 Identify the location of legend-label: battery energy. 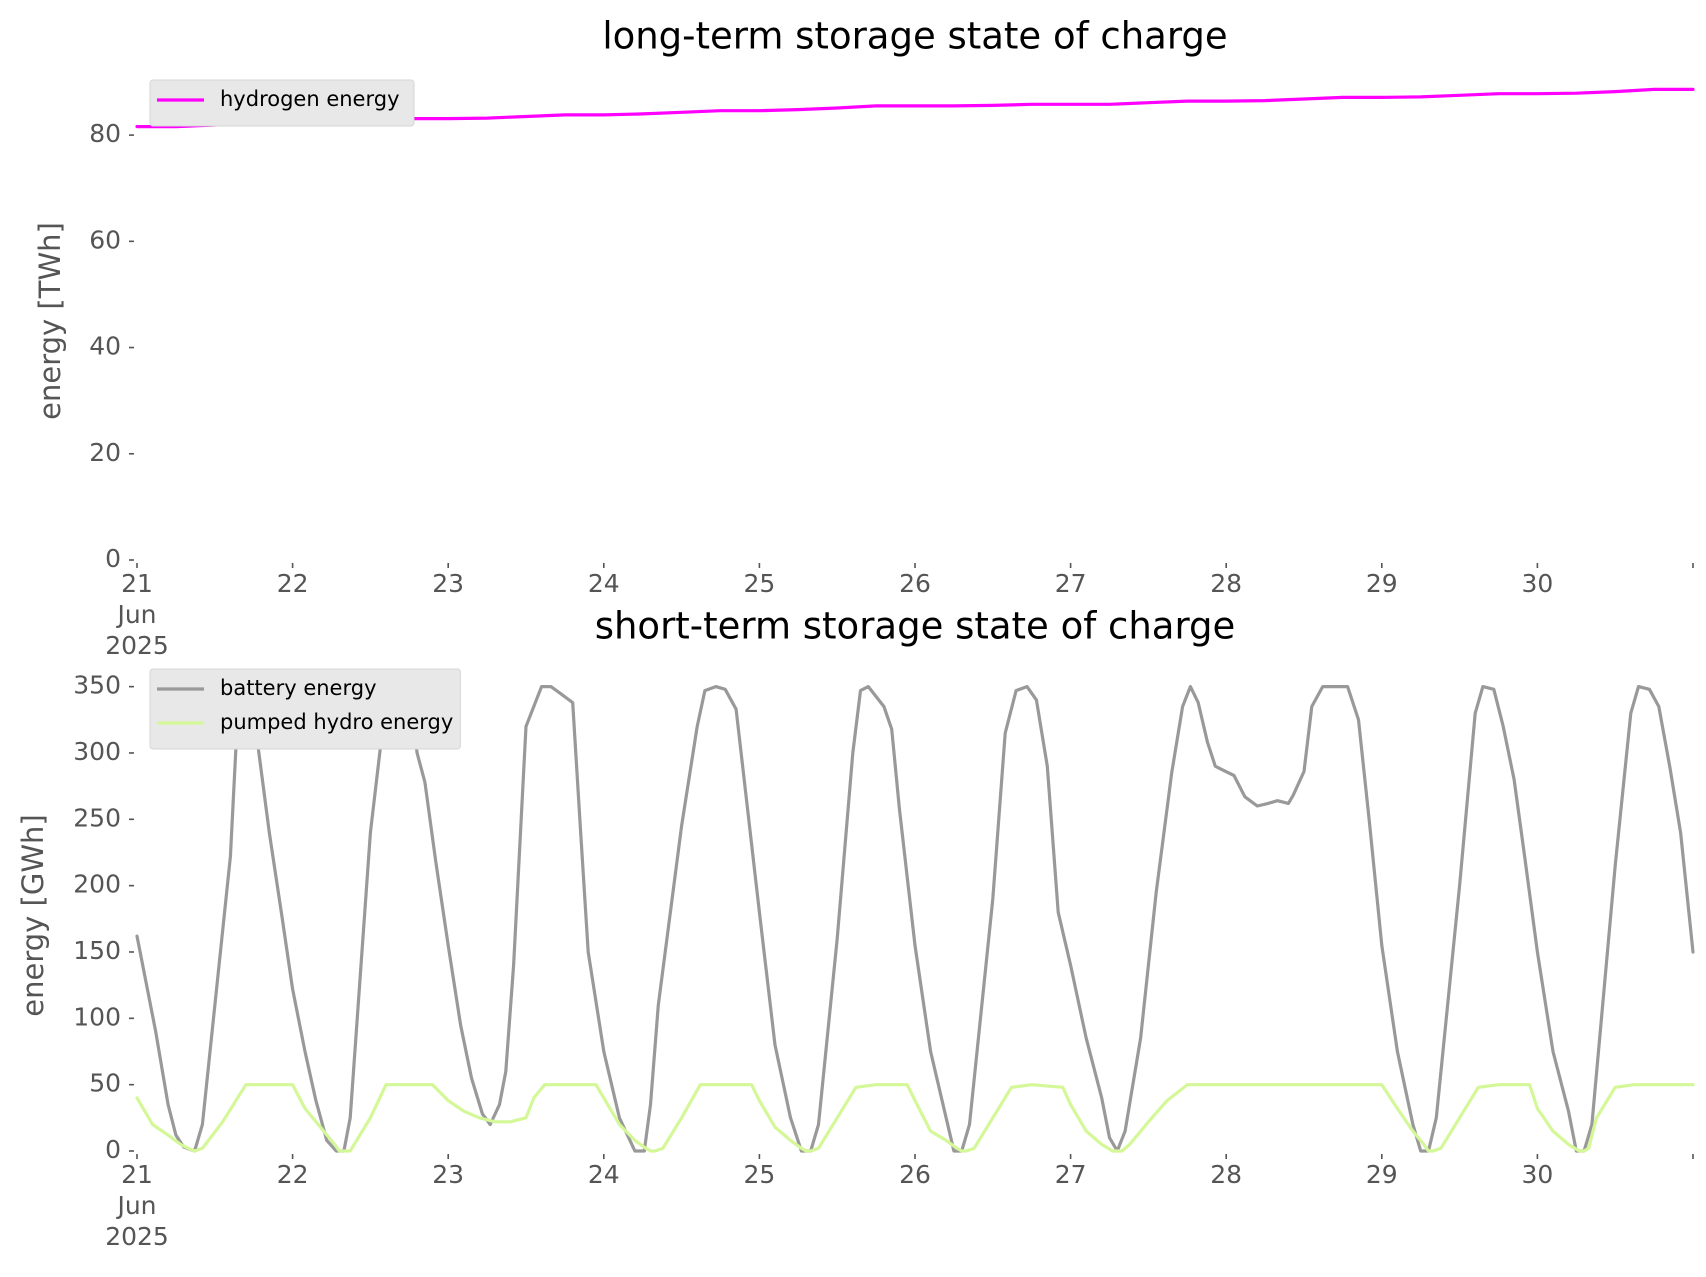
(298, 688).